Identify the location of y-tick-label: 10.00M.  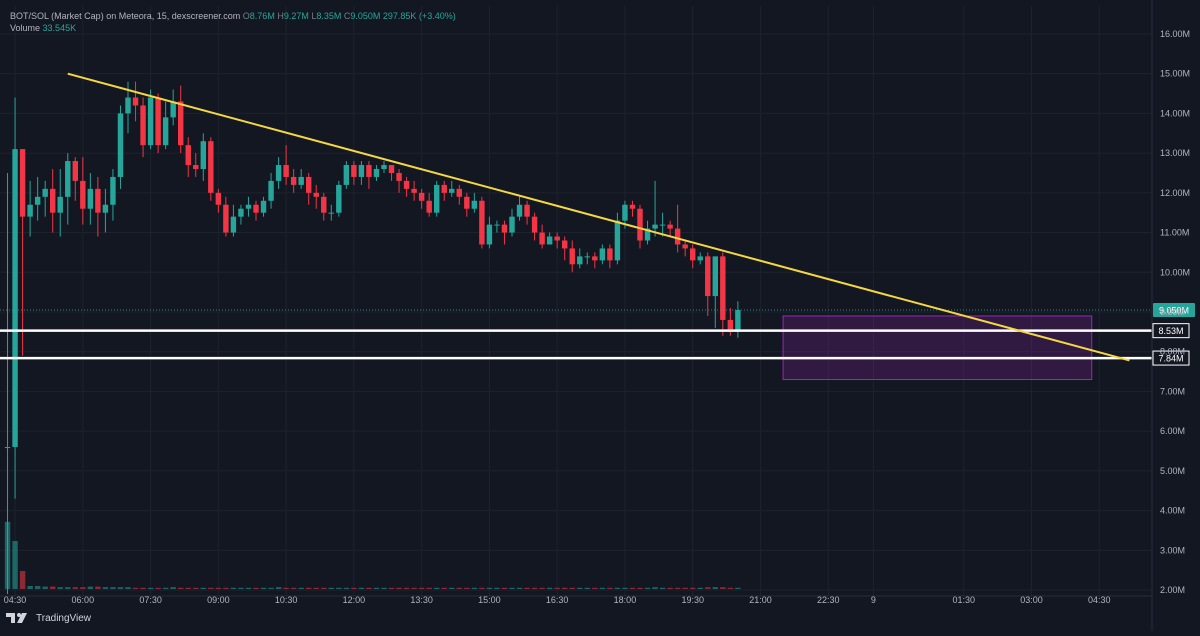
(1175, 272).